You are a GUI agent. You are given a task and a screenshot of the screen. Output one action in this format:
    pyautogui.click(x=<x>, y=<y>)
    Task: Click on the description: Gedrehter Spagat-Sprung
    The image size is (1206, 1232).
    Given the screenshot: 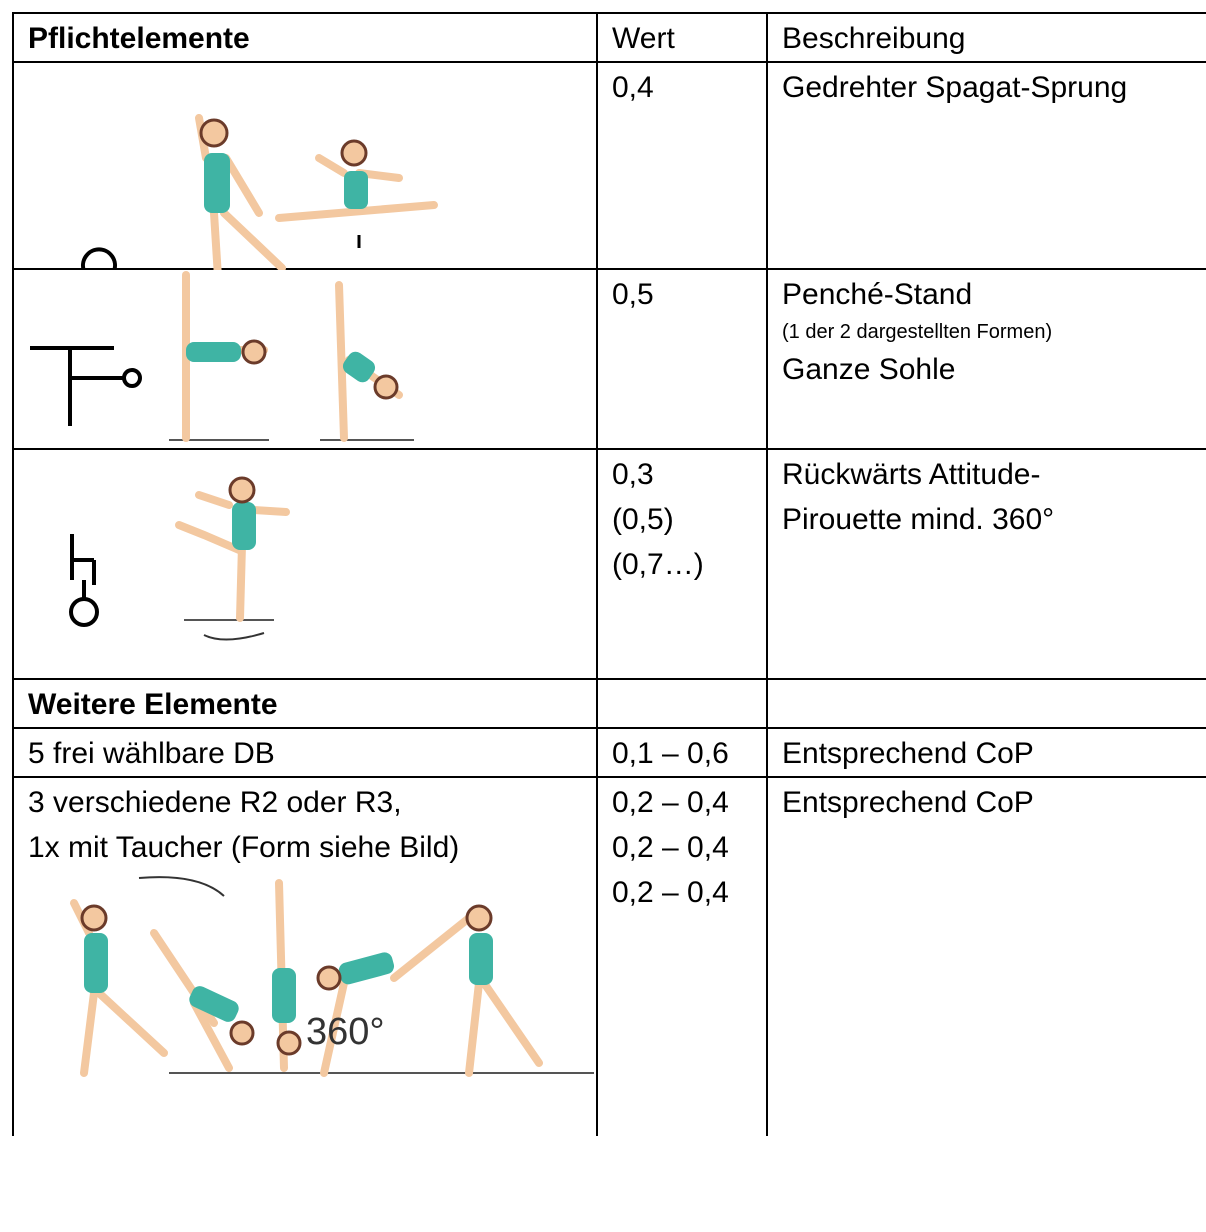 What is the action you would take?
    pyautogui.click(x=955, y=87)
    